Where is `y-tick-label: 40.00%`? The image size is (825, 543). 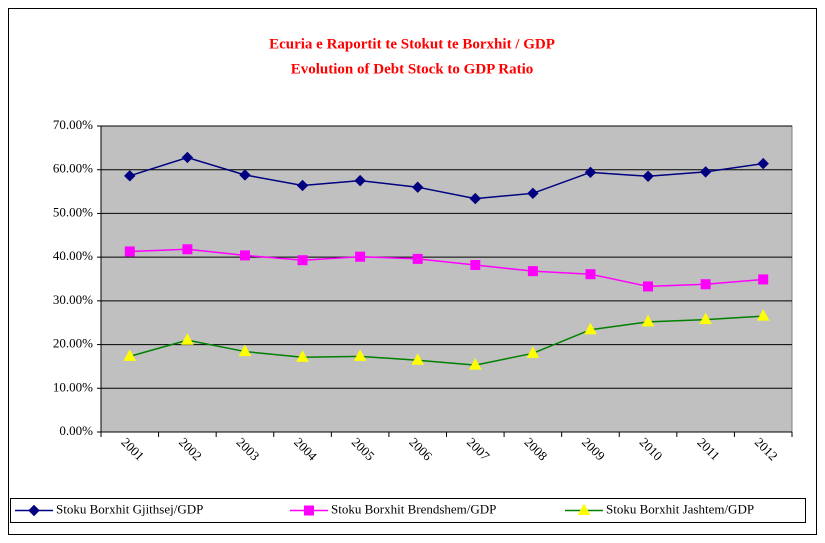
y-tick-label: 40.00% is located at coordinates (73, 255).